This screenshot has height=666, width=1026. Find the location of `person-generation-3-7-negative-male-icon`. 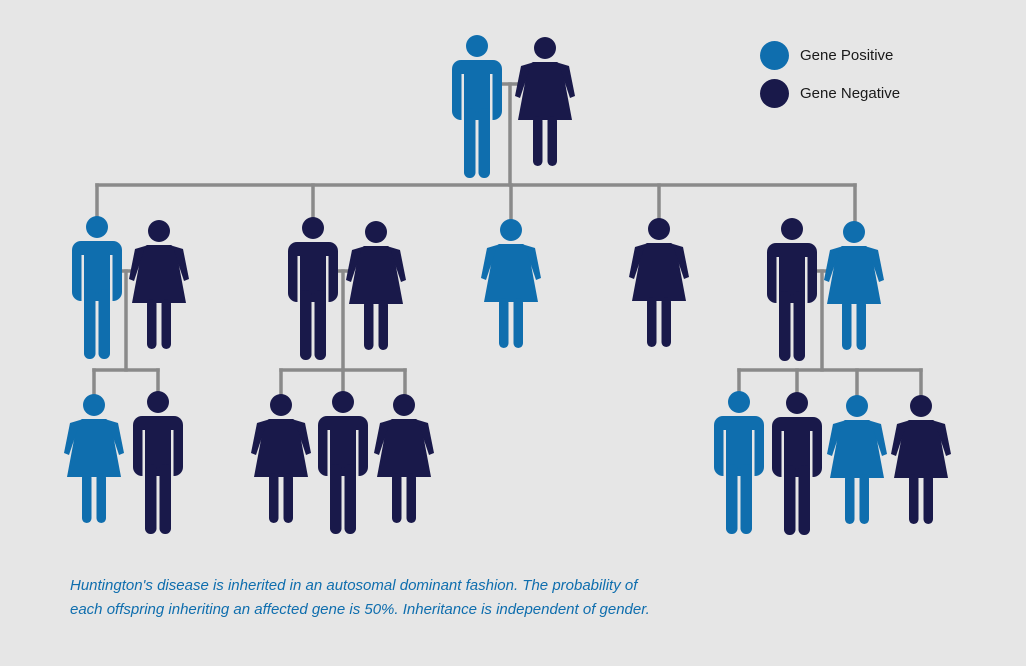

person-generation-3-7-negative-male-icon is located at coordinates (797, 463).